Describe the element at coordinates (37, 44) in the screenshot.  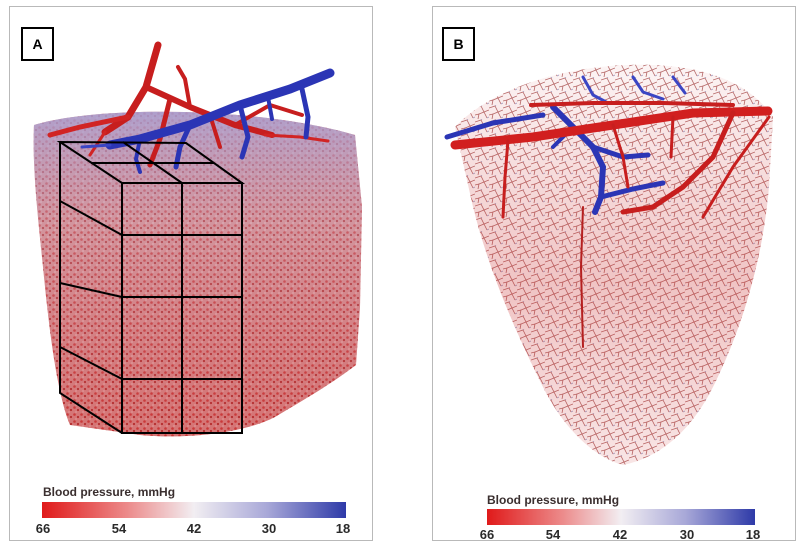
I see `panel-label: A` at that location.